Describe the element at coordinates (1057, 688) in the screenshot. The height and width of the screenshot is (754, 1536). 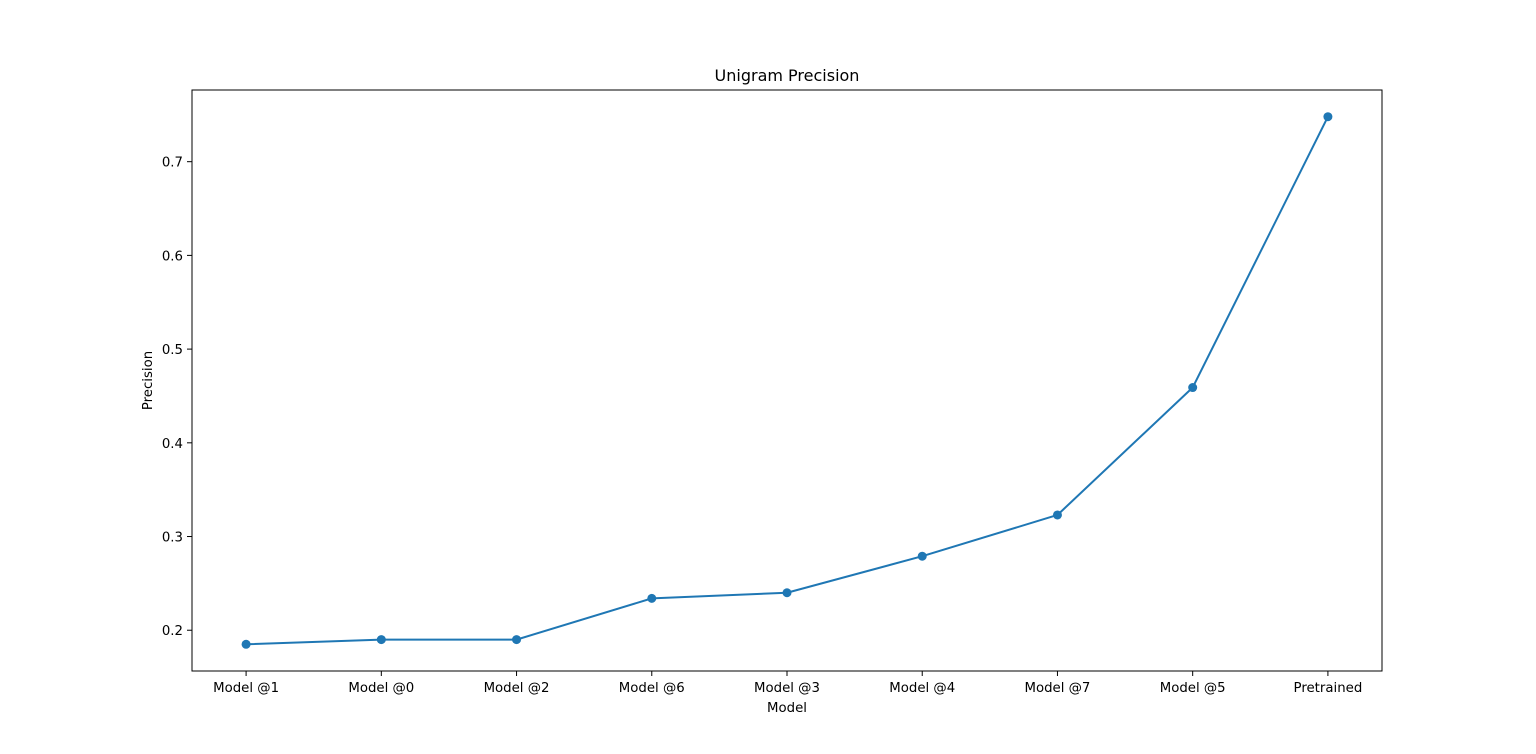
I see `x-tick-label: Model @7` at that location.